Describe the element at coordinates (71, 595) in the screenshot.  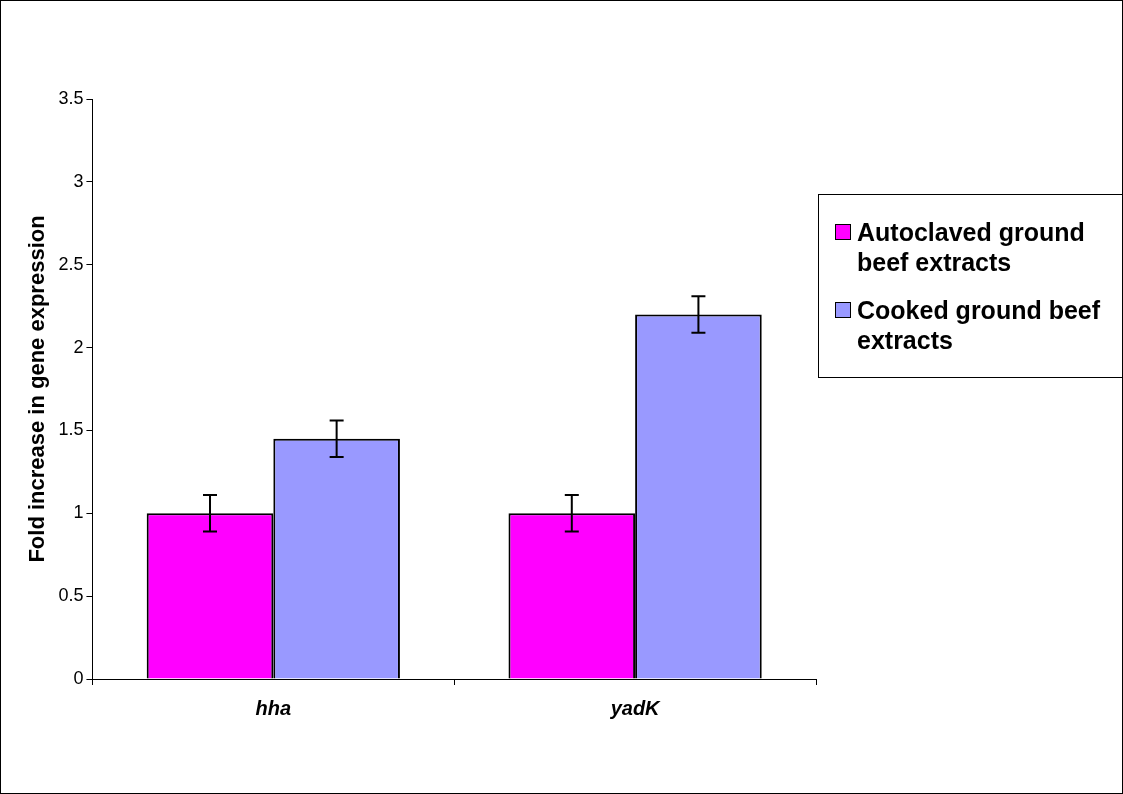
I see `y-tick-label: 0.5` at that location.